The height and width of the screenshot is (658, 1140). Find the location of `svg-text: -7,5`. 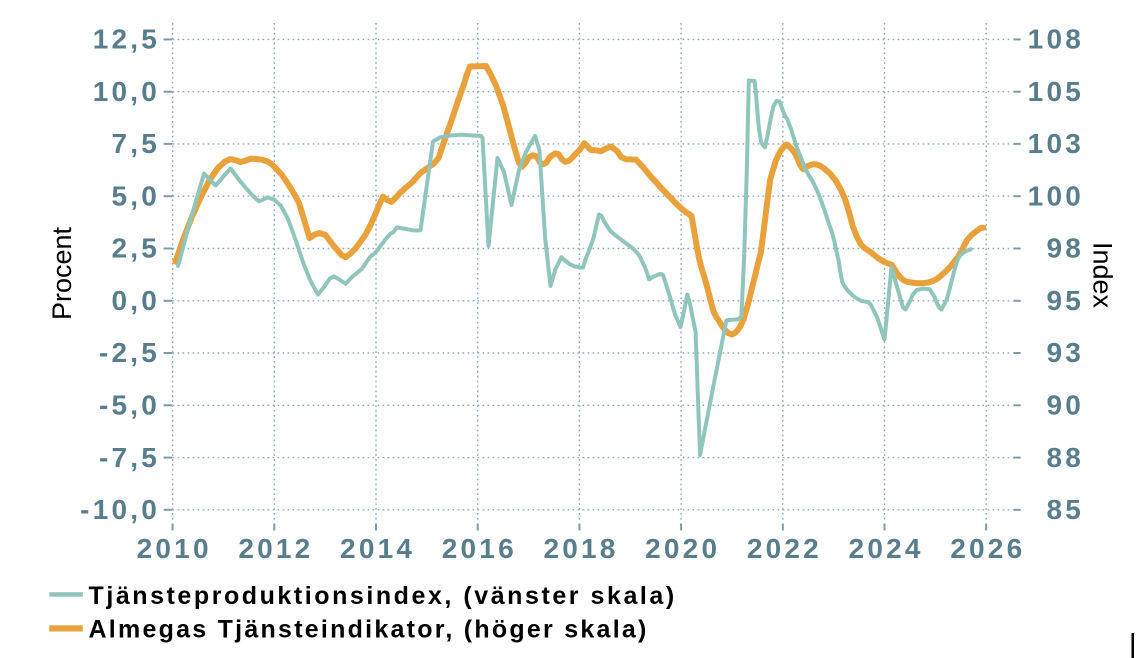

svg-text: -7,5 is located at coordinates (129, 457).